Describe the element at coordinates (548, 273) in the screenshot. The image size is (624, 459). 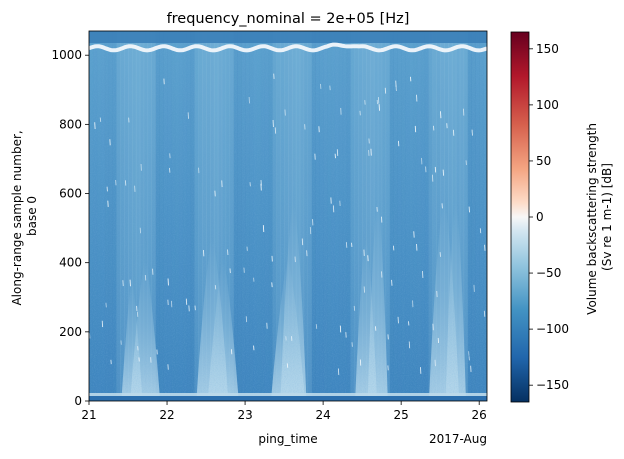
I see `colorbar-tick-label: −50` at that location.